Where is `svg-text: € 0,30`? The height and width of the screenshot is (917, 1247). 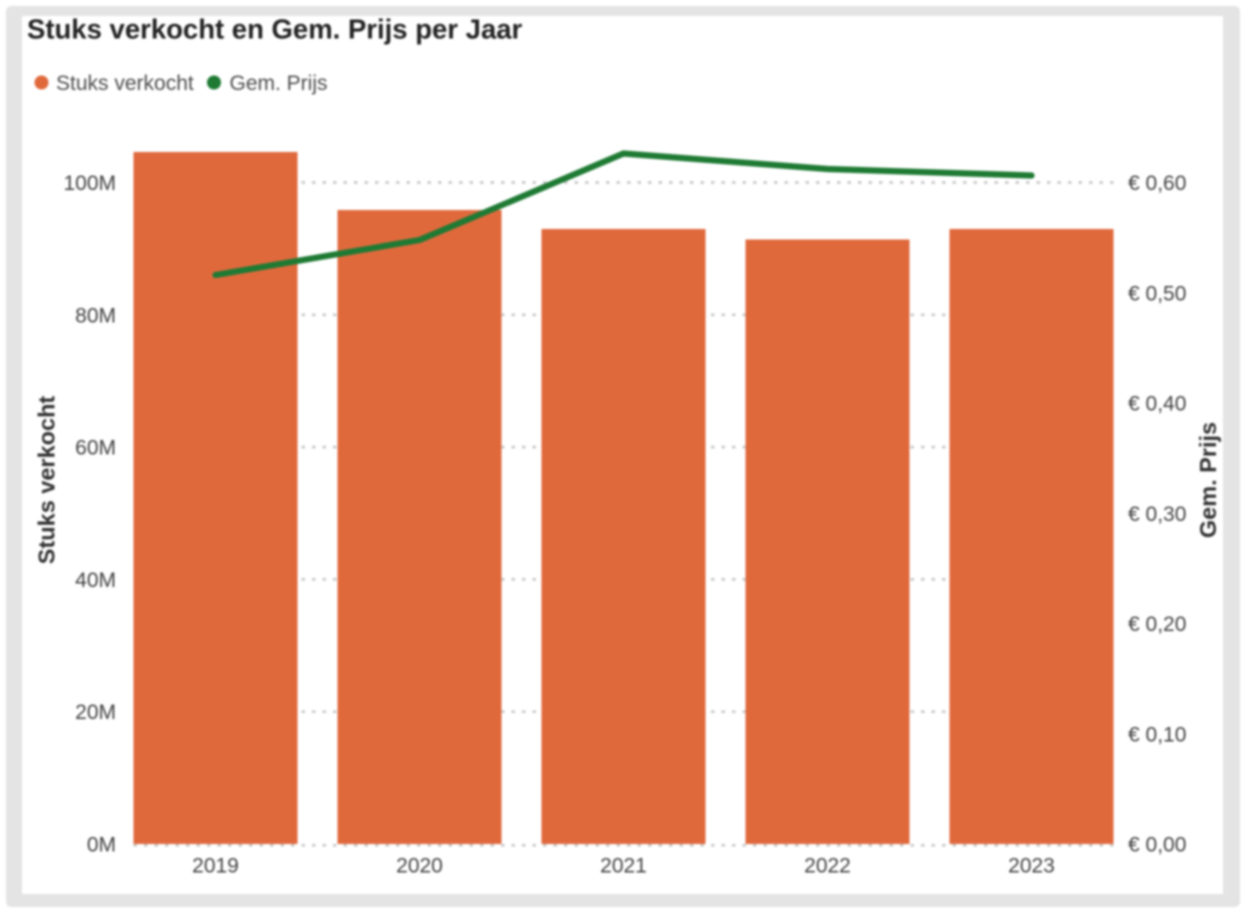
svg-text: € 0,30 is located at coordinates (1157, 514).